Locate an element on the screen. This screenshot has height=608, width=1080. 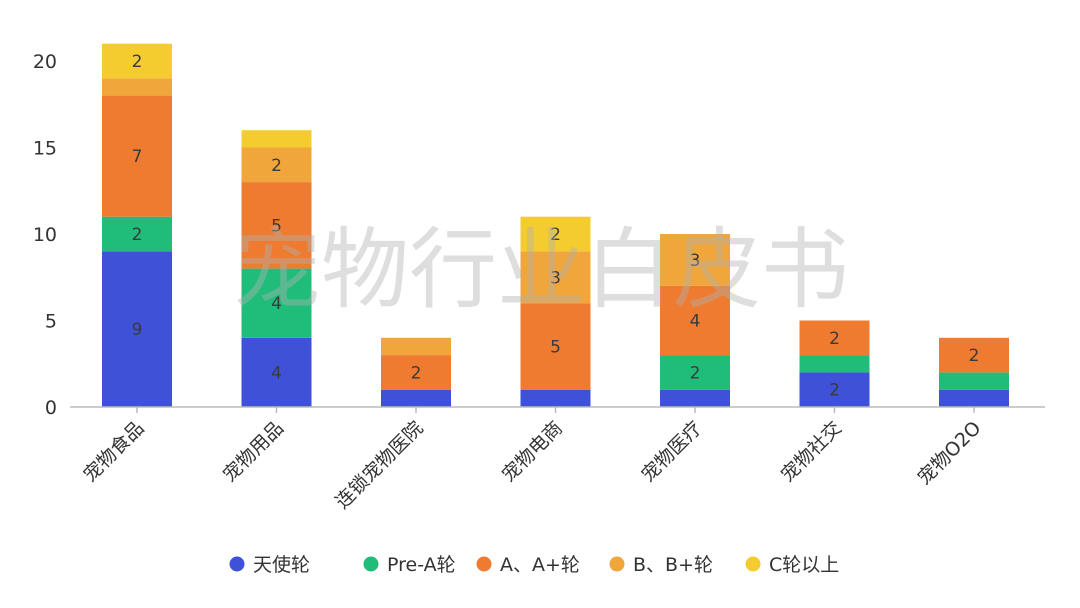
category-label: 宠物用品 is located at coordinates (253, 451).